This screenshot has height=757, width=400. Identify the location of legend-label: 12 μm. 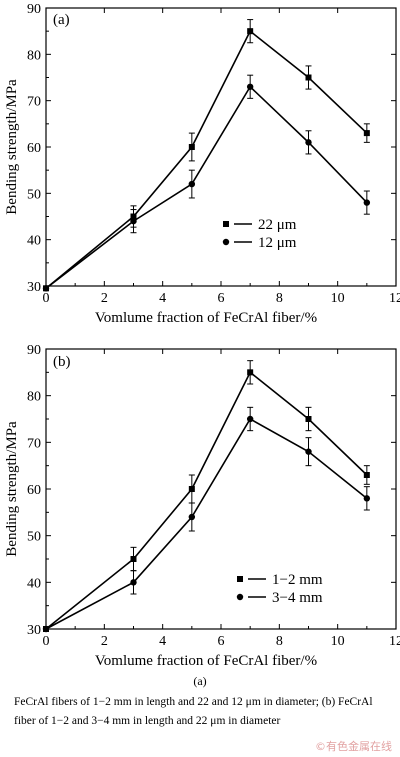
(277, 243).